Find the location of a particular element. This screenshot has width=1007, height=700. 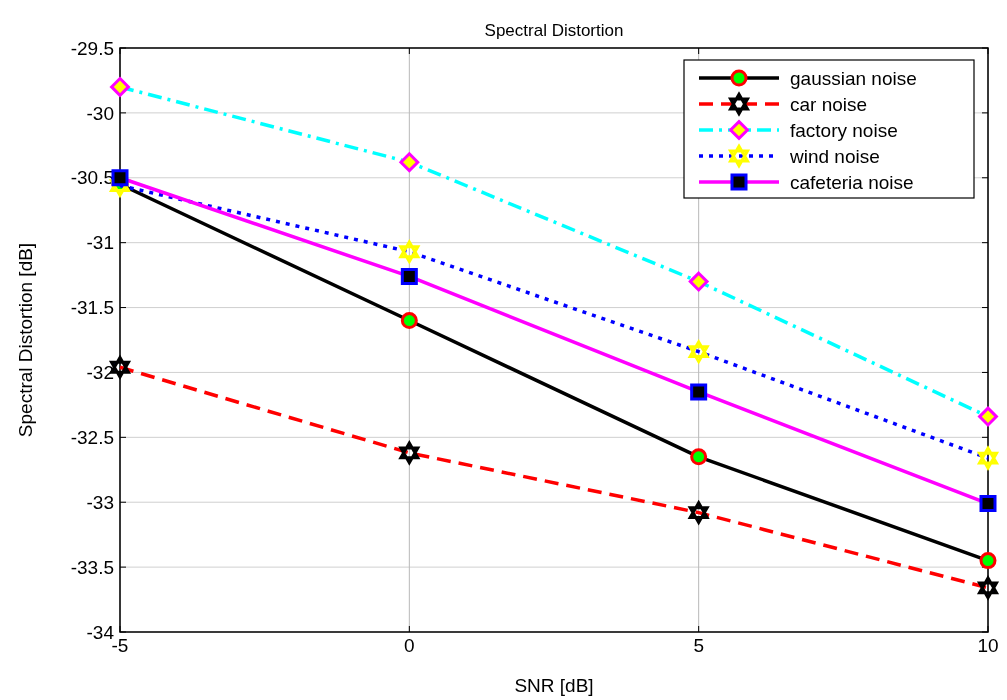

legend-label: wind noise is located at coordinates (834, 156).